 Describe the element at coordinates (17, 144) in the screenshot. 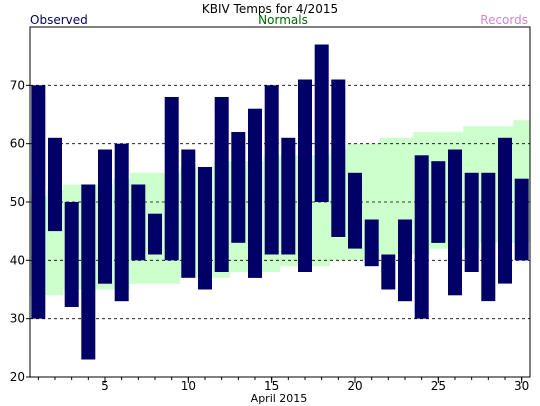

I see `y-tick-label: 60` at that location.